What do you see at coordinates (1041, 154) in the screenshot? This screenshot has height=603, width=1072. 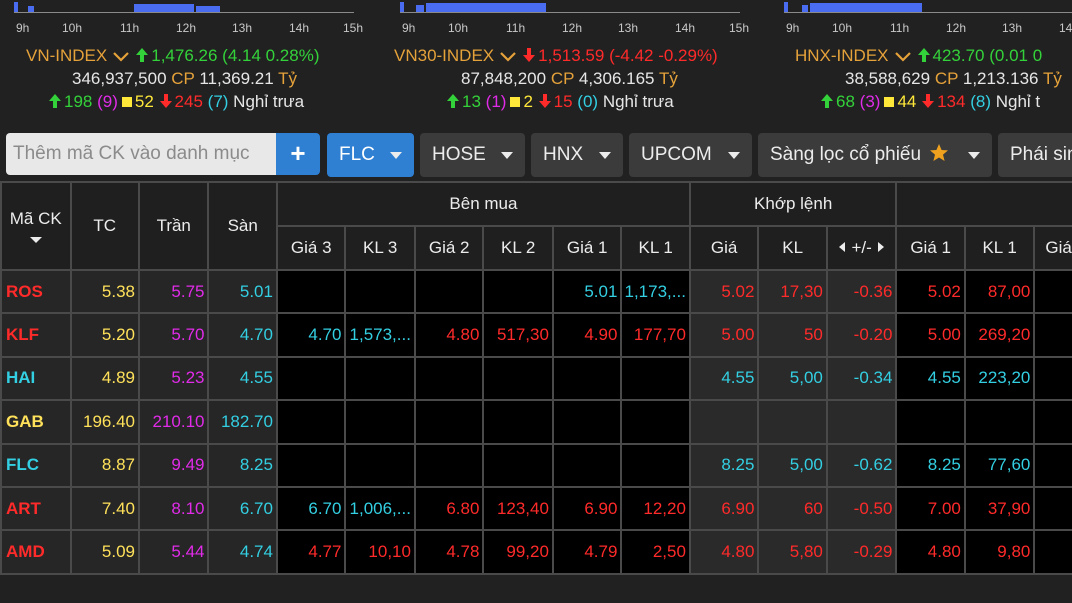 I see `dropdown-label: Phái sin` at bounding box center [1041, 154].